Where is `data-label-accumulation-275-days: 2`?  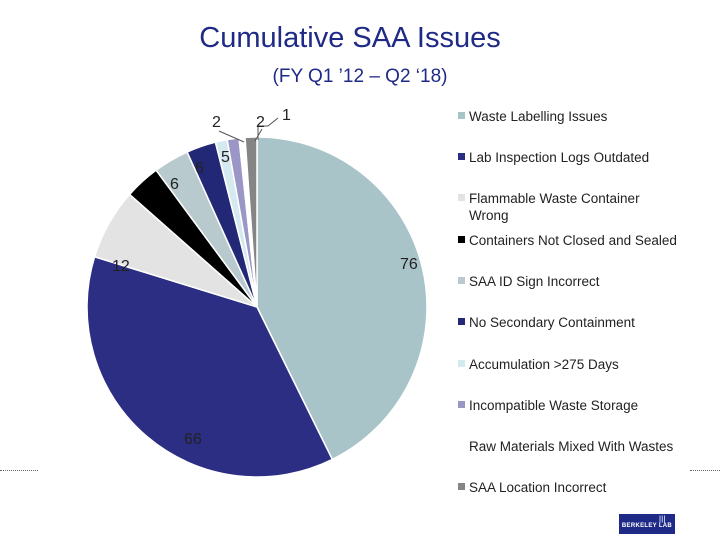 data-label-accumulation-275-days: 2 is located at coordinates (216, 122).